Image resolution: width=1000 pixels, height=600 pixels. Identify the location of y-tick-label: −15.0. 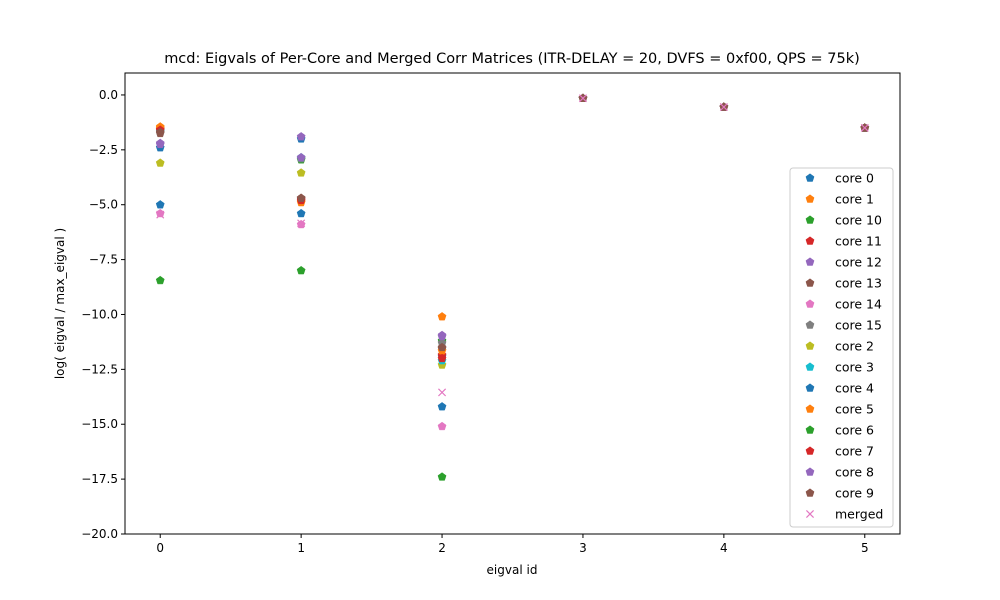
(99, 424).